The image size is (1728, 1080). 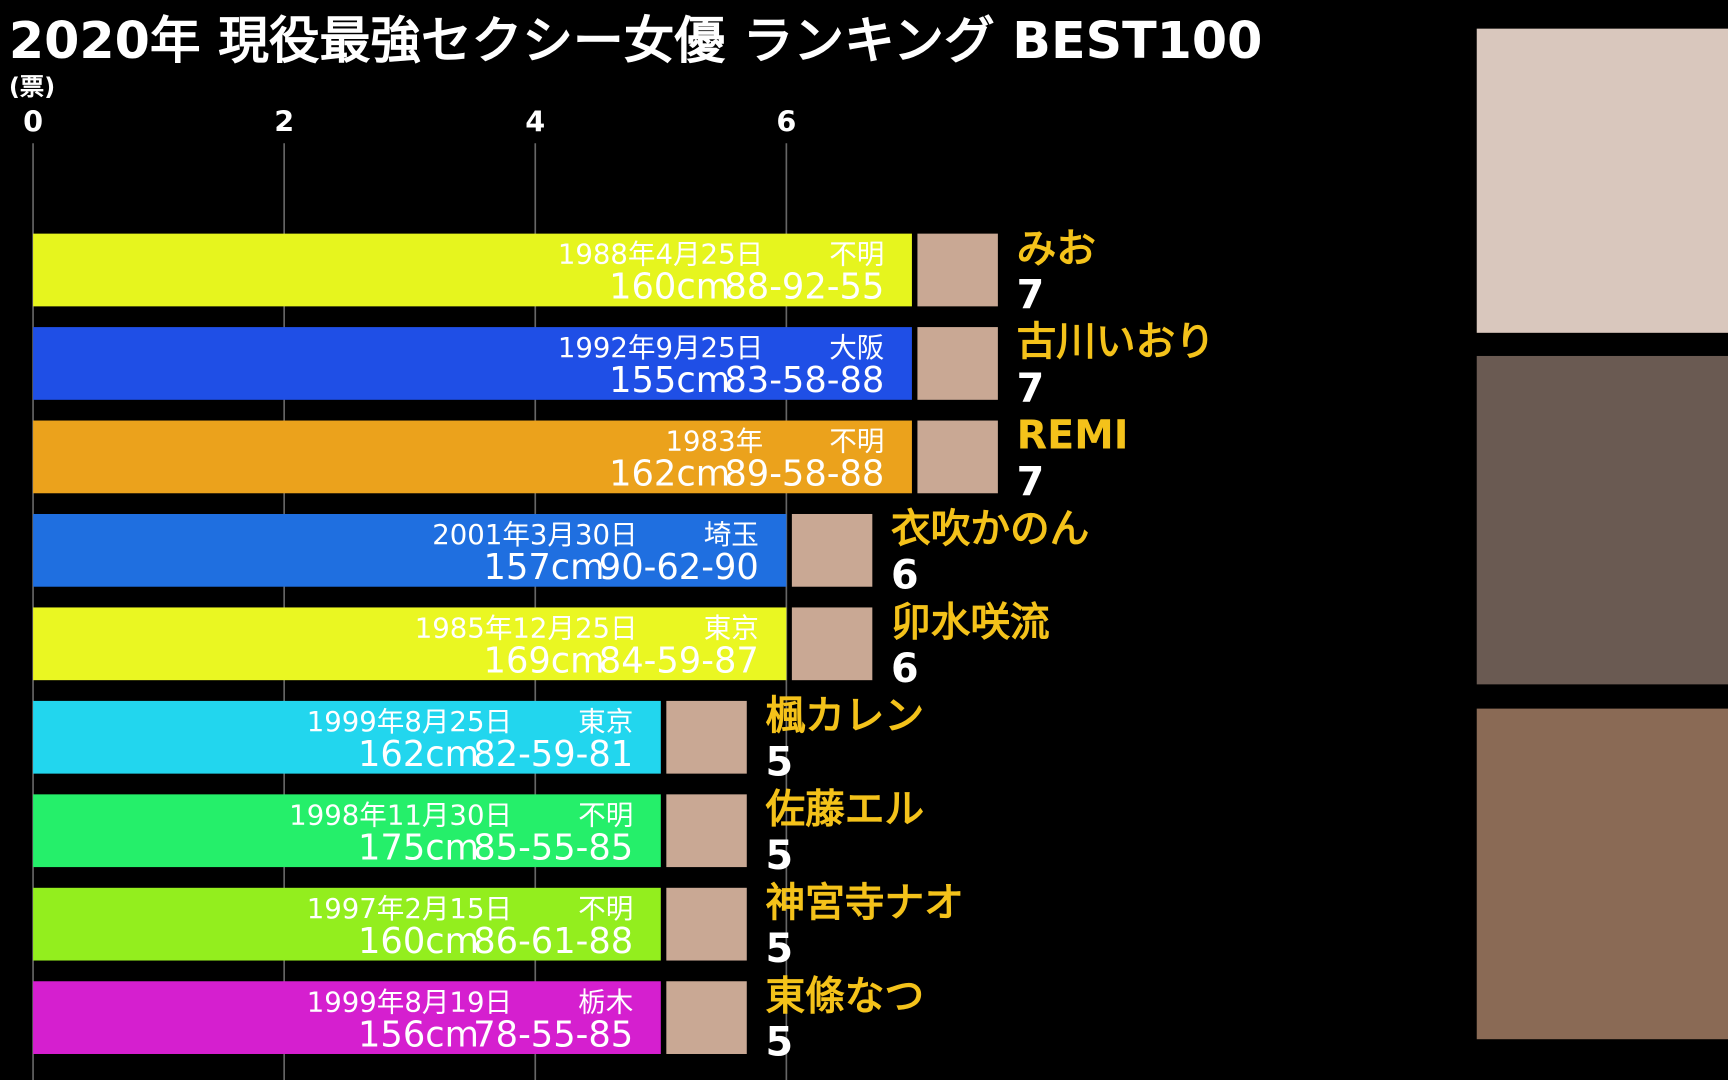 What do you see at coordinates (804, 474) in the screenshot?
I see `measurements: 89-58-88` at bounding box center [804, 474].